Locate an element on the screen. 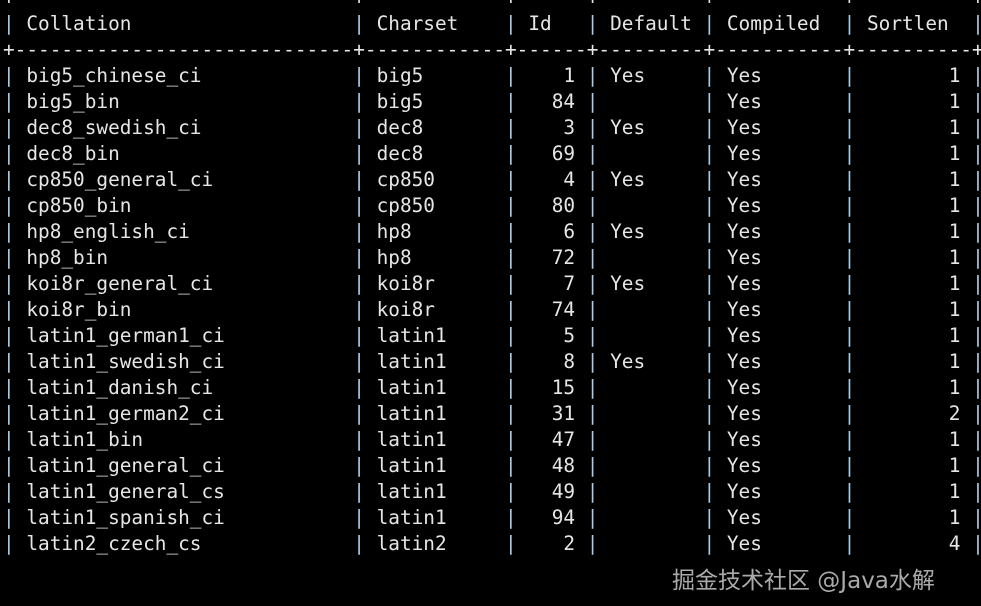 Image resolution: width=981 pixels, height=606 pixels. table-cell: 49 is located at coordinates (563, 491).